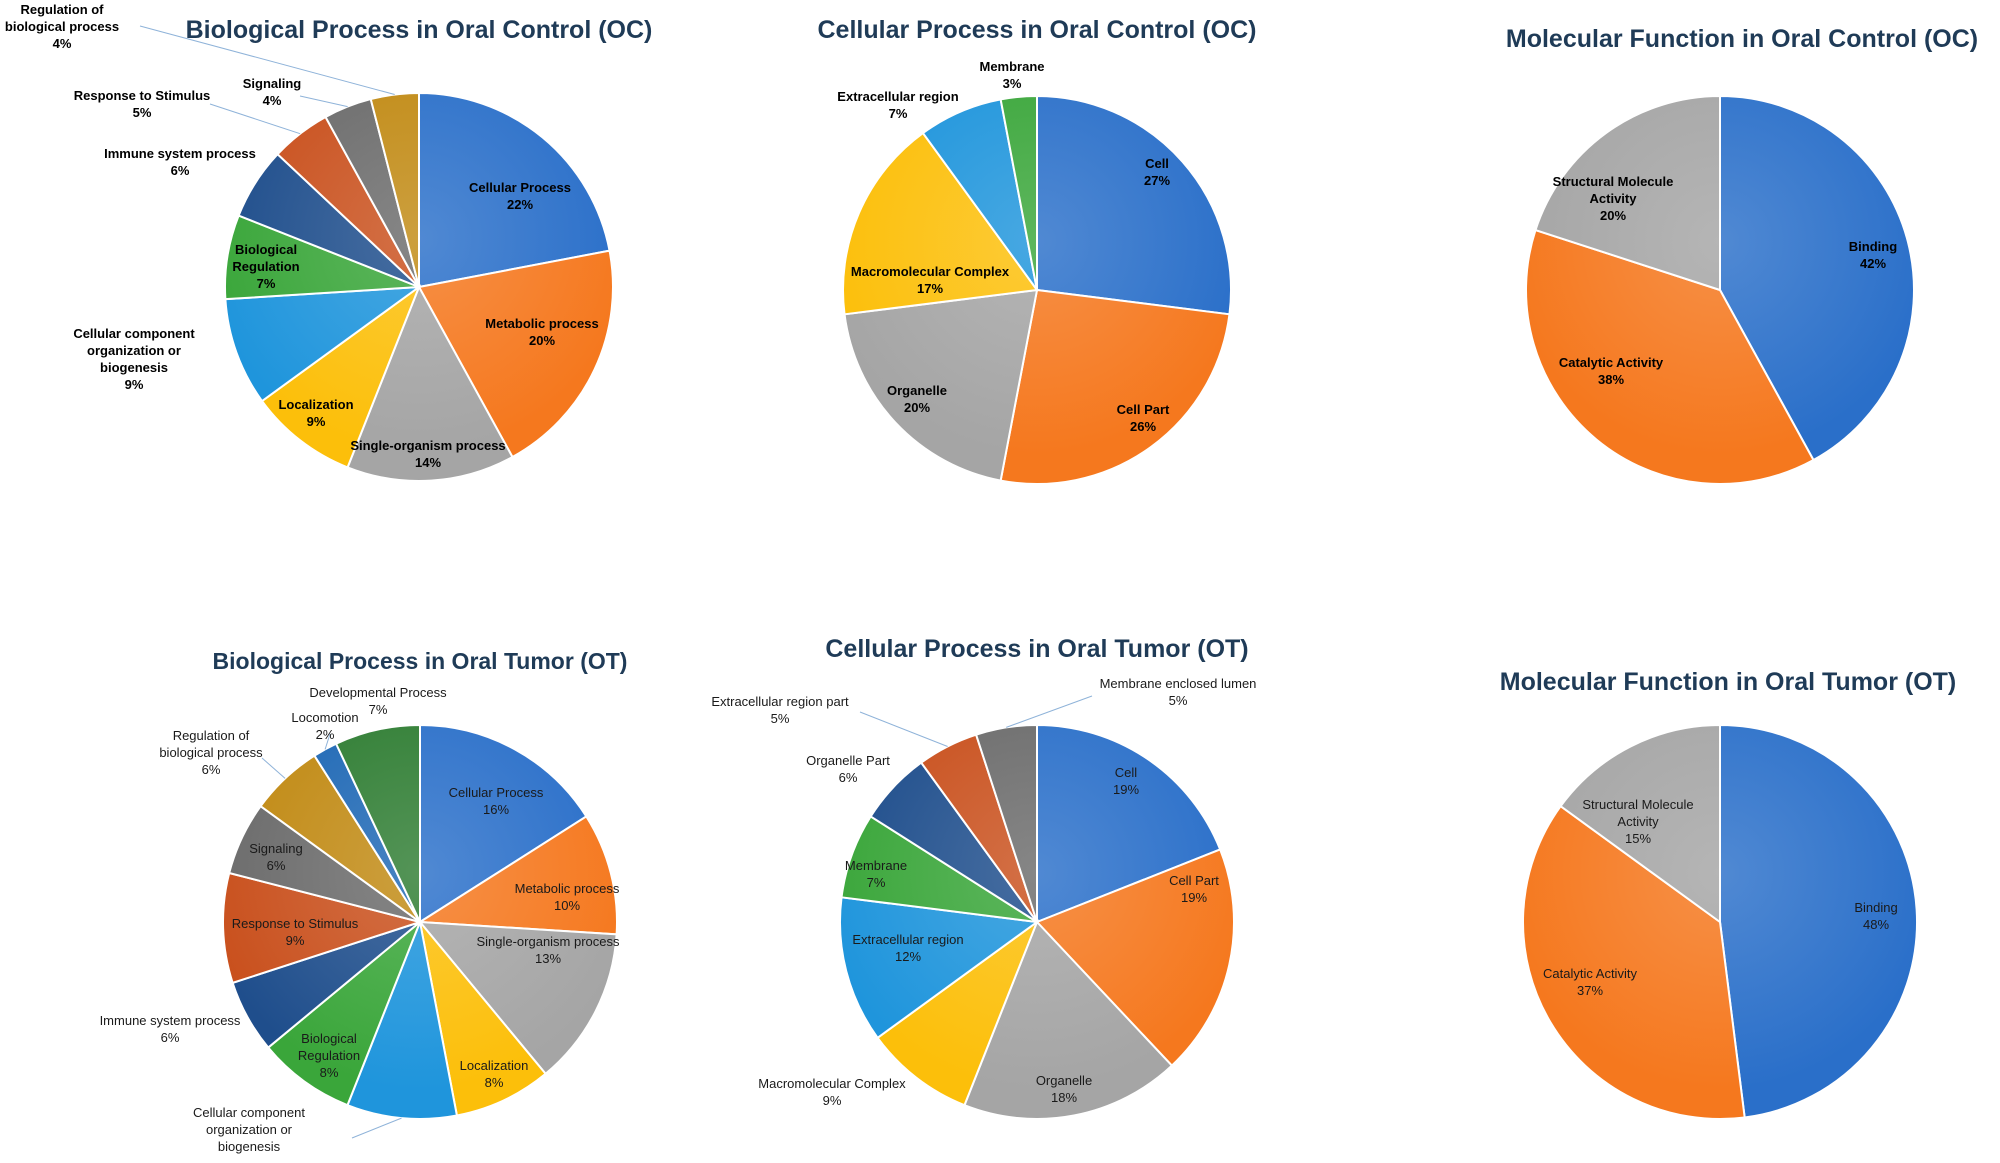 The image size is (2000, 1163). What do you see at coordinates (295, 932) in the screenshot?
I see `slice-label: Response to Stimulus 9%` at bounding box center [295, 932].